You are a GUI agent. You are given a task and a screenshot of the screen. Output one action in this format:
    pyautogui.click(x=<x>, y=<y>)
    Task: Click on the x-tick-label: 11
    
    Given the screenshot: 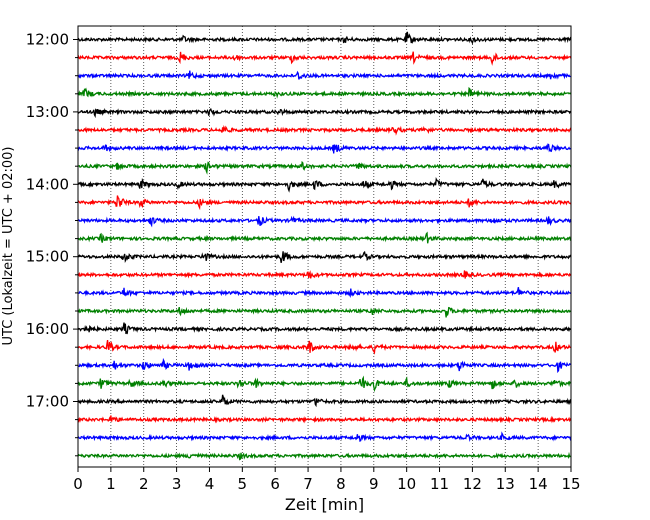 What is the action you would take?
    pyautogui.click(x=439, y=484)
    